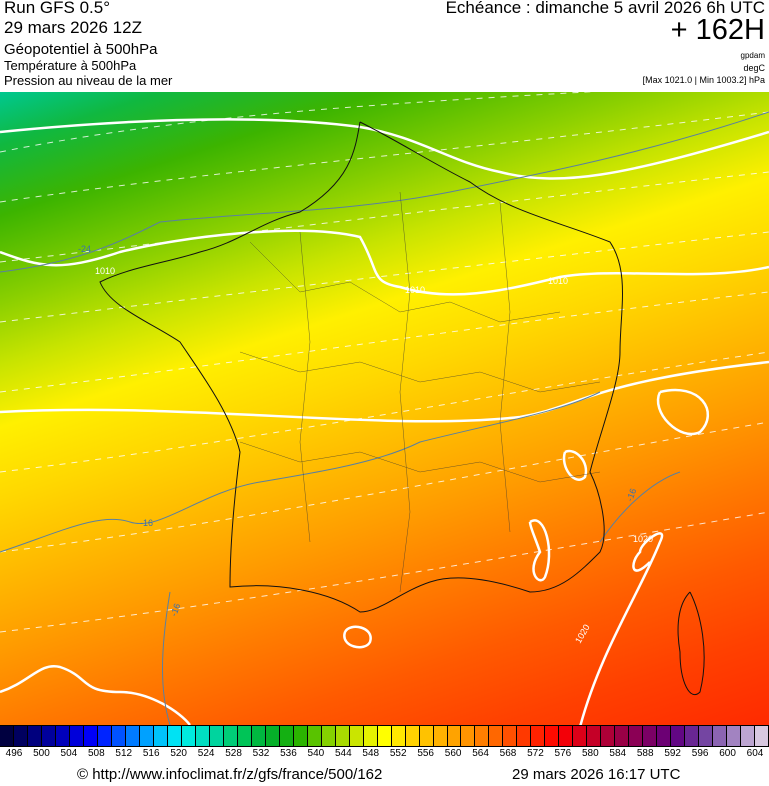  What do you see at coordinates (508, 753) in the screenshot?
I see `color-scale-label: 568` at bounding box center [508, 753].